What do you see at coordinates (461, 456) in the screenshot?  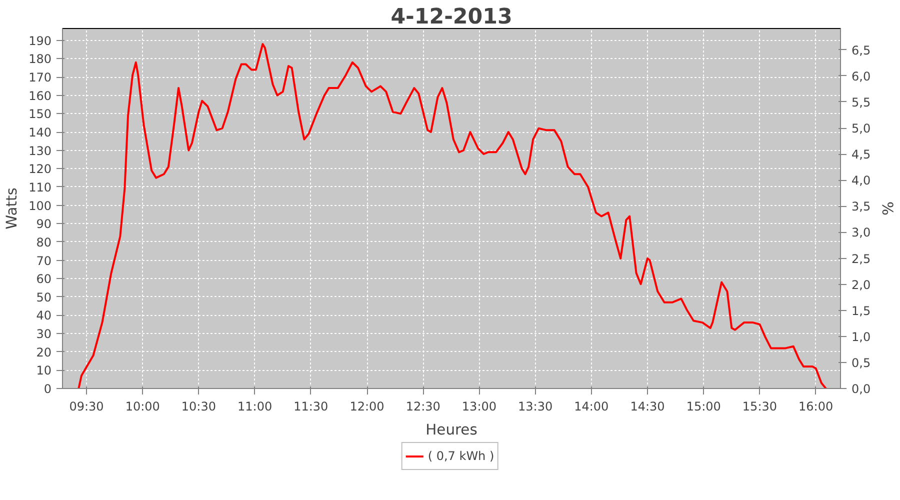 I see `legend-label: ( 0,7 kWh )` at bounding box center [461, 456].